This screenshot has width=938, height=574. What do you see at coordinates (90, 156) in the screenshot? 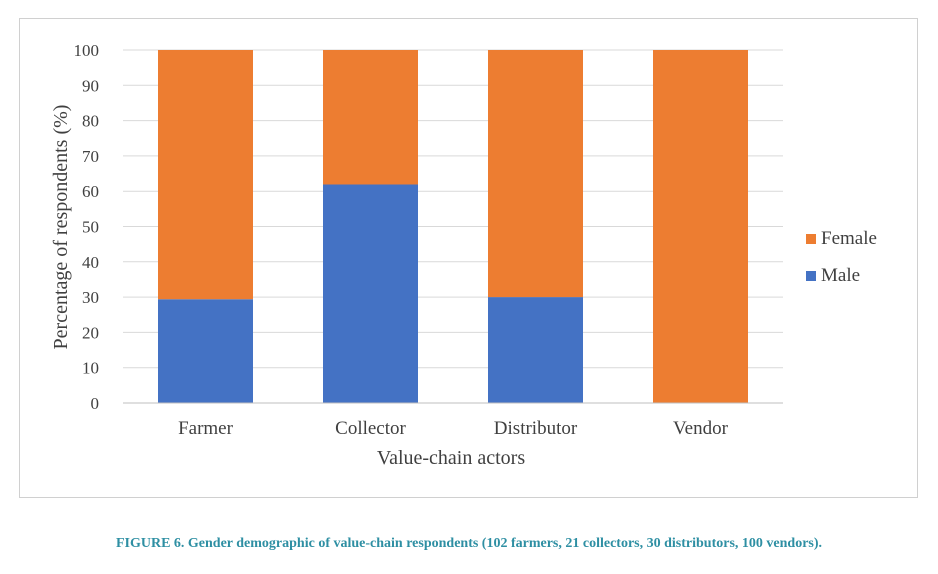
I see `y-tick-label: 70` at bounding box center [90, 156].